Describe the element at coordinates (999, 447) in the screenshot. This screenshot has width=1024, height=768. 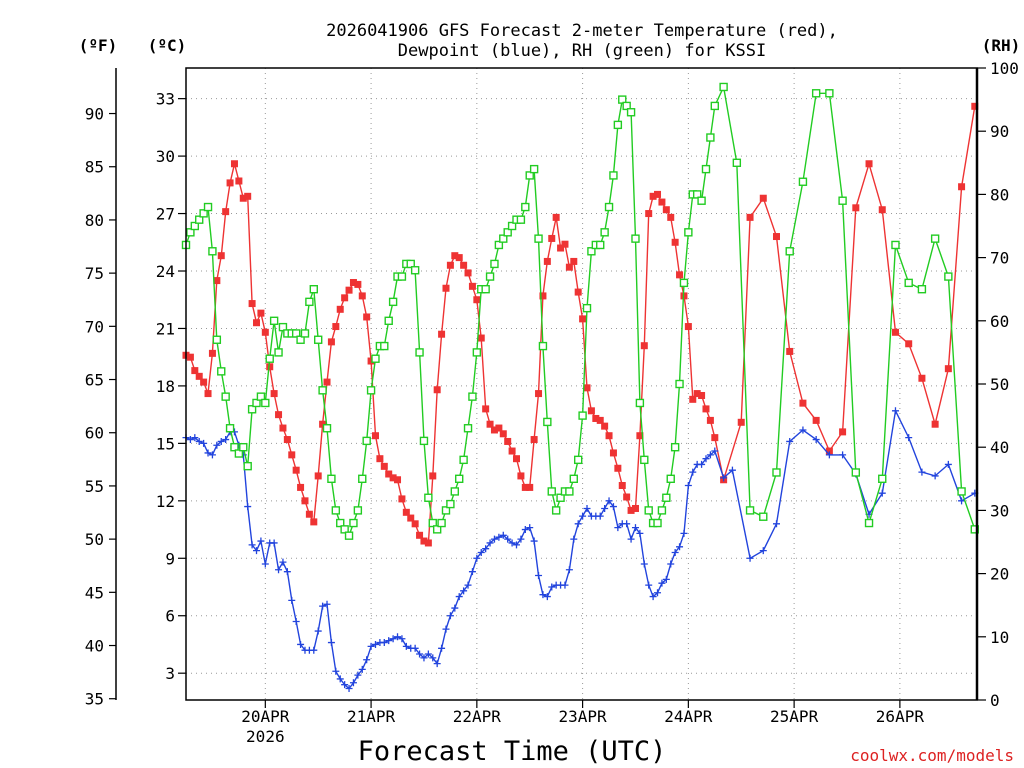
I see `rh-tick-label: 40` at that location.